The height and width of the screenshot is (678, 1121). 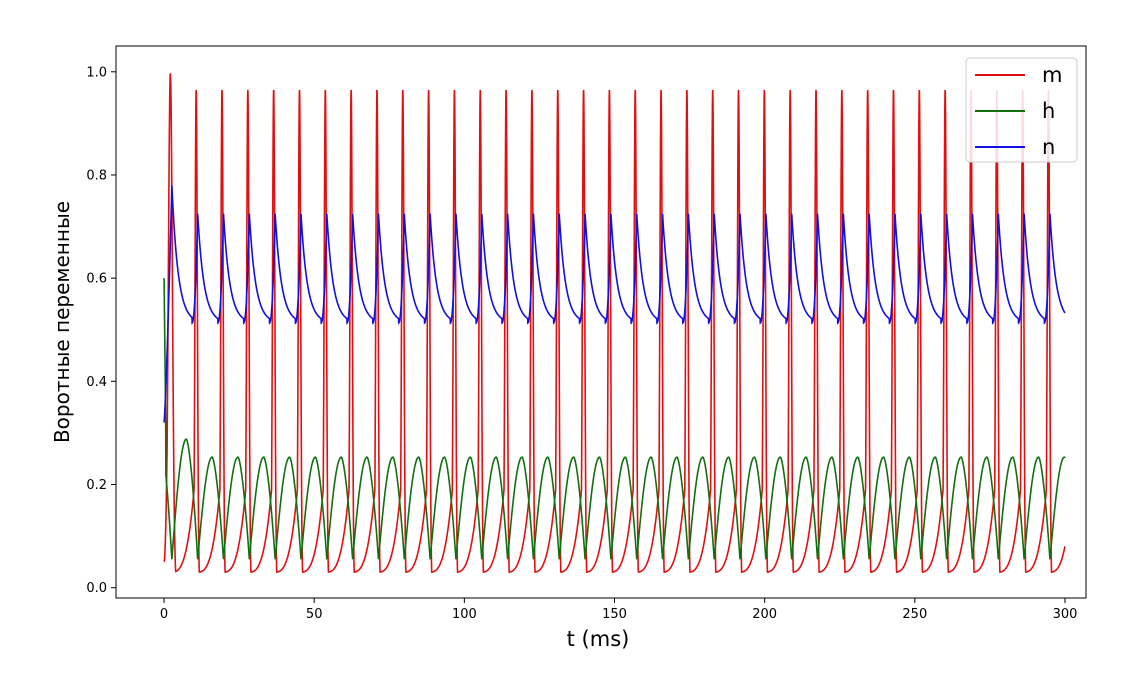 What do you see at coordinates (914, 614) in the screenshot?
I see `x-tick-label: 250` at bounding box center [914, 614].